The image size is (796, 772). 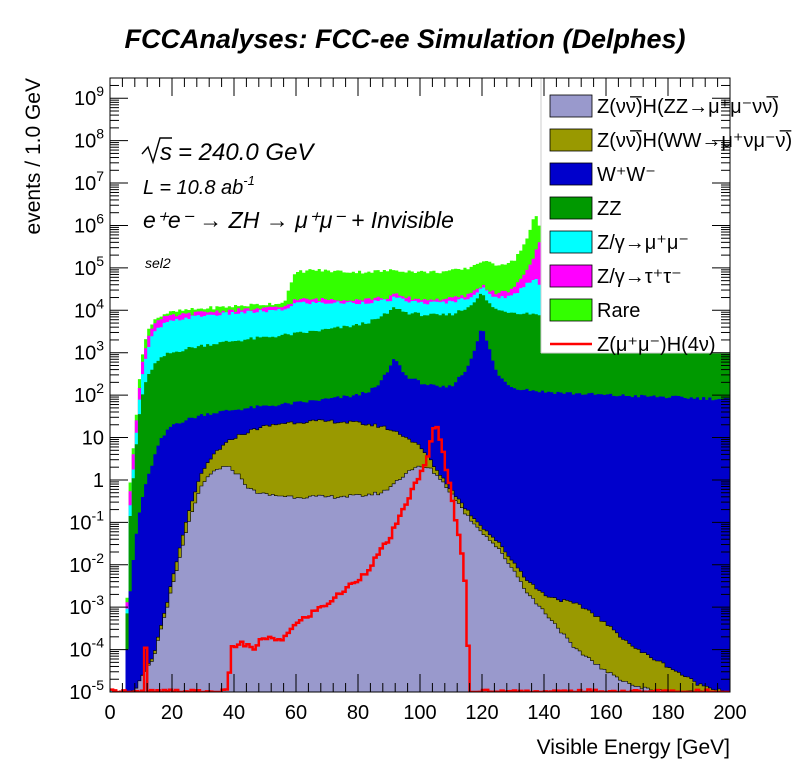 I want to click on legend-item-ww: W⁺W⁻, so click(x=602, y=174).